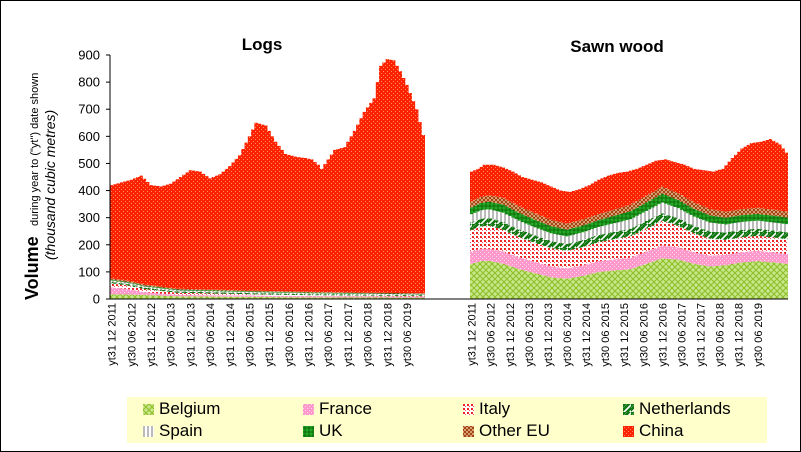 Image resolution: width=801 pixels, height=452 pixels. What do you see at coordinates (549, 335) in the screenshot?
I see `x-tick-label-sawn-wood: yt31 12 2013` at bounding box center [549, 335].